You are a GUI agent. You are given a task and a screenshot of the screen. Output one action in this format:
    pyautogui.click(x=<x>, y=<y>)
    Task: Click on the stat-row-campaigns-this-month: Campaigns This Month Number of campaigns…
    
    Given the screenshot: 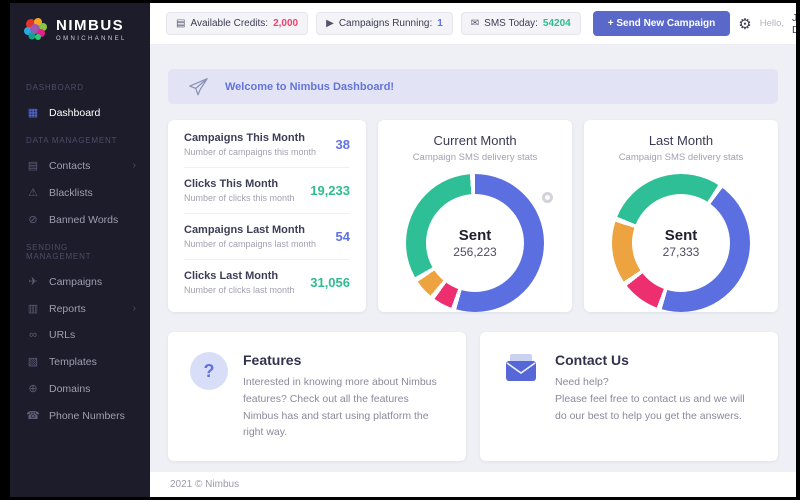 What is the action you would take?
    pyautogui.click(x=267, y=145)
    